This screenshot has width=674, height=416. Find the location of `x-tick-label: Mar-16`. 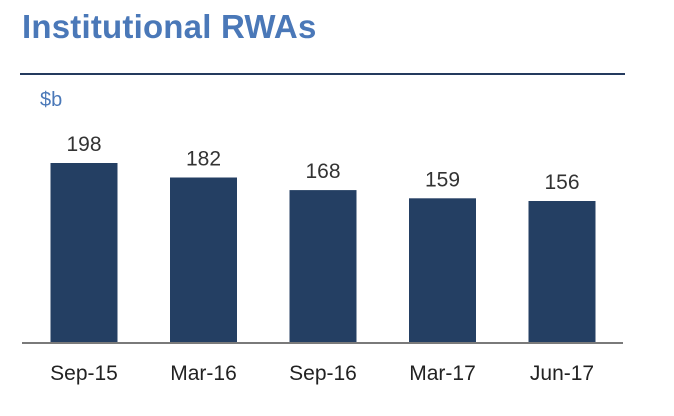

x-tick-label: Mar-16 is located at coordinates (203, 373).